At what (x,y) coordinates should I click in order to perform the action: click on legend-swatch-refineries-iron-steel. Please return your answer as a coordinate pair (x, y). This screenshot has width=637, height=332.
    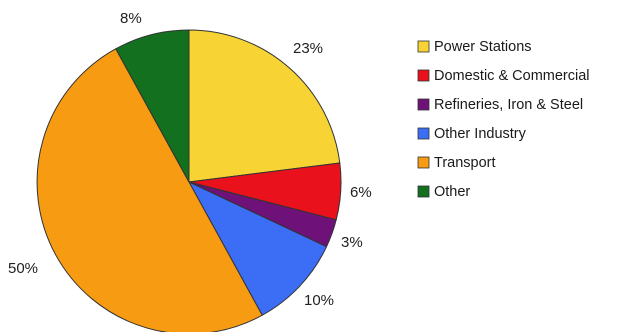
    Looking at the image, I should click on (423, 104).